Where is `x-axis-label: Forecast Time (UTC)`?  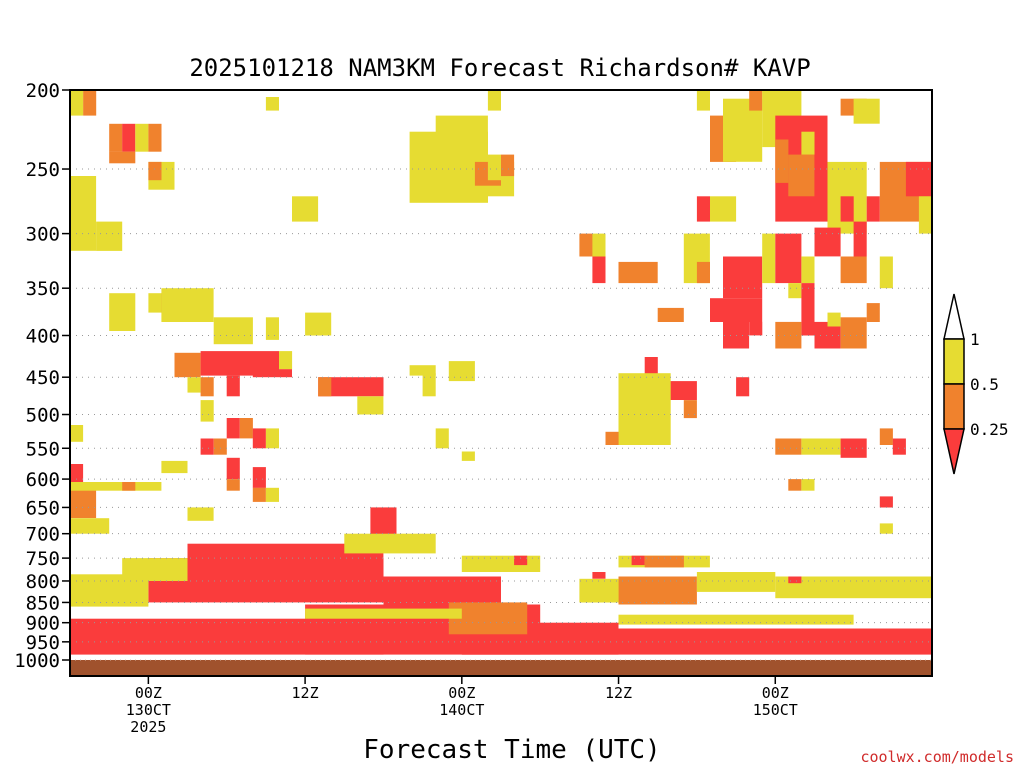 x-axis-label: Forecast Time (UTC) is located at coordinates (511, 750).